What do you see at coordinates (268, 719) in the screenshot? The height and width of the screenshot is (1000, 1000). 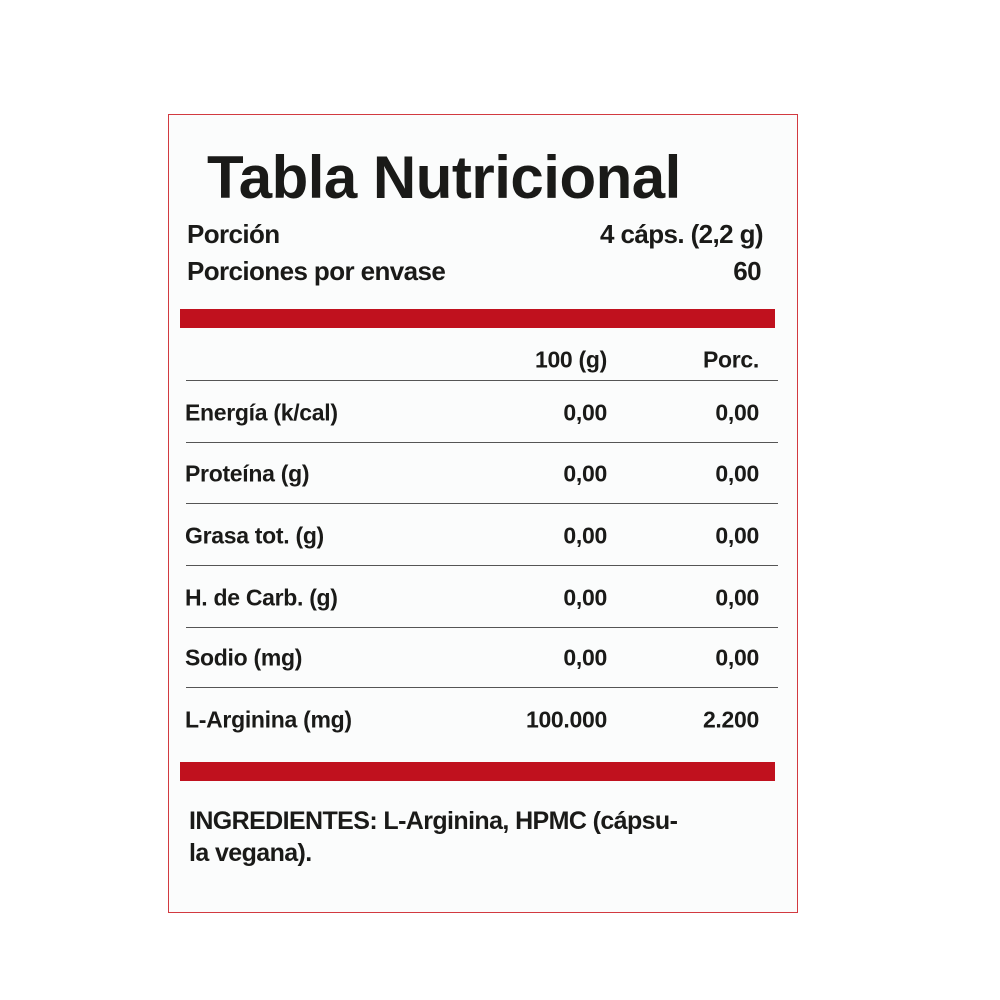 I see `nutrient-name: L-Arginina (mg)` at bounding box center [268, 719].